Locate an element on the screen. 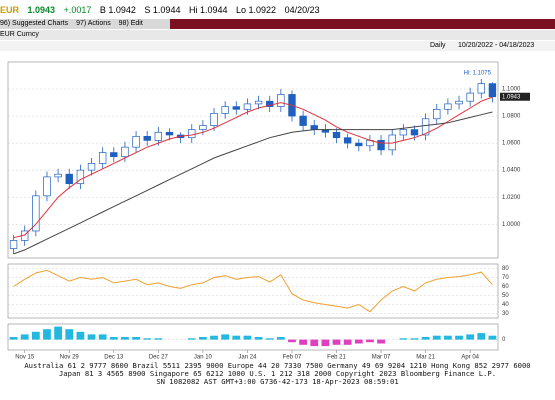 The width and height of the screenshot is (555, 400). x-tick-label: Jan 24 is located at coordinates (247, 358).